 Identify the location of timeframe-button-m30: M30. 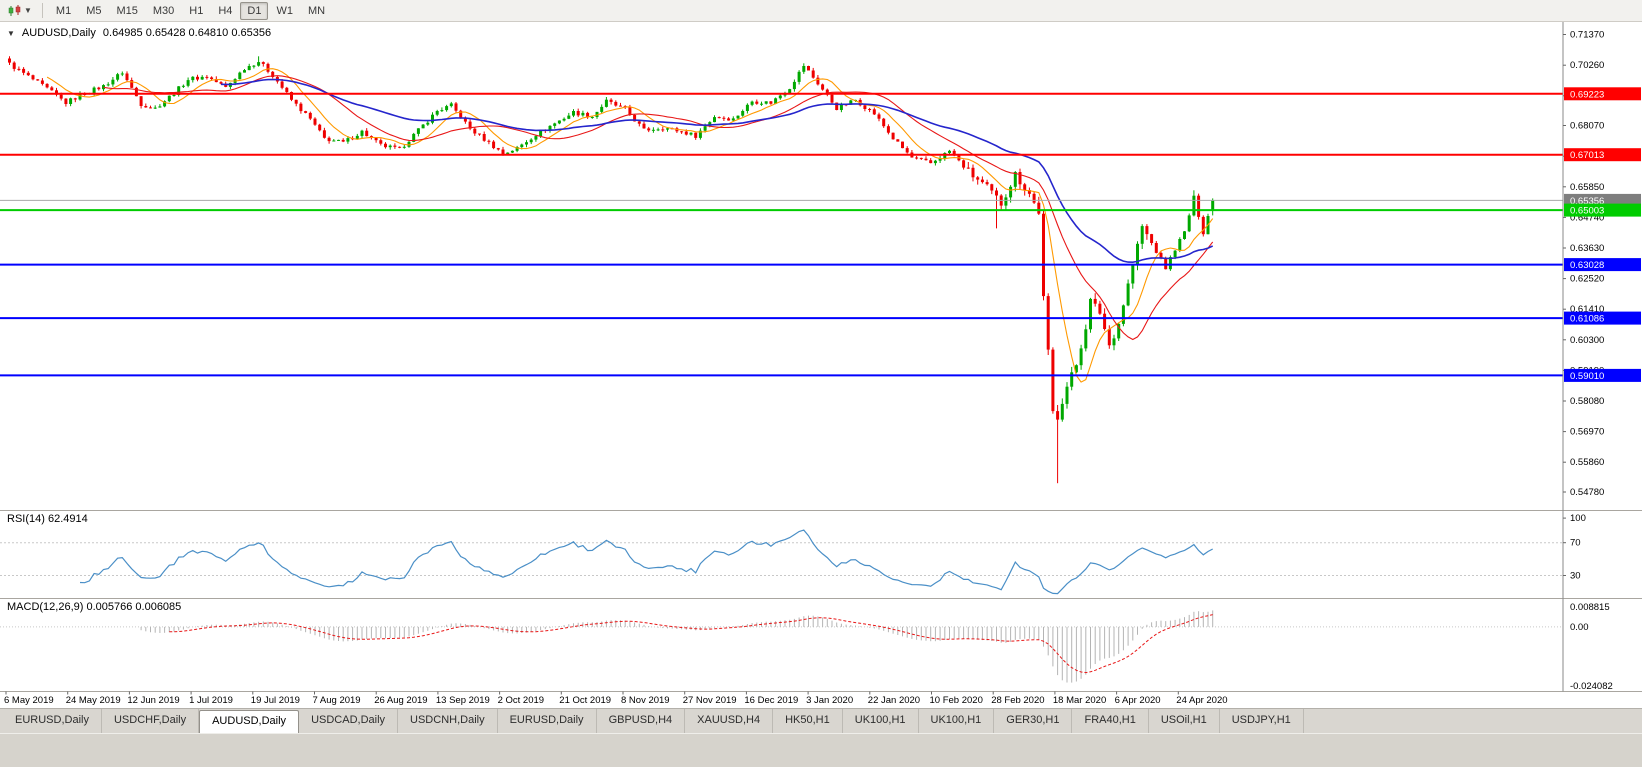
(163, 10).